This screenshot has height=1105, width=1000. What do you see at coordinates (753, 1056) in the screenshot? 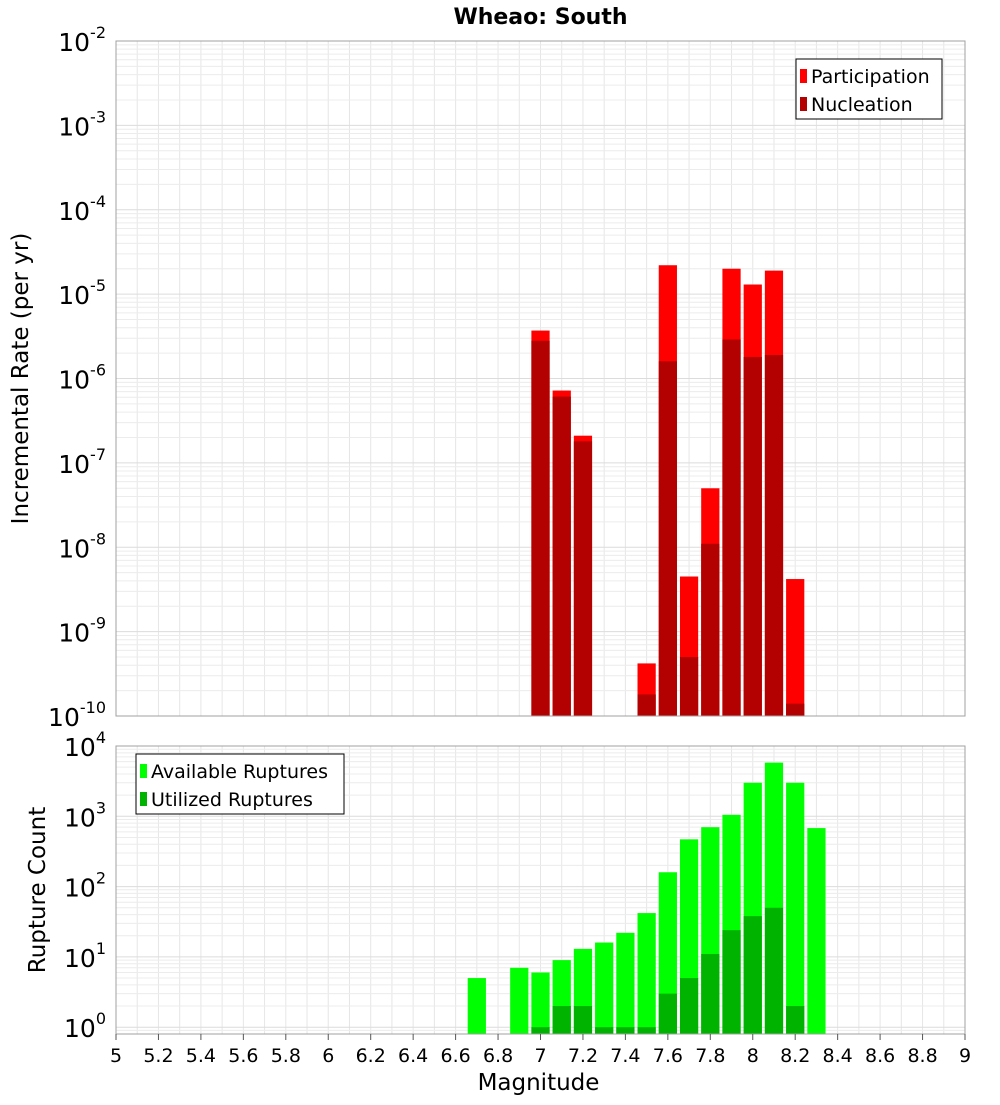
I see `x-tick-label: 8` at bounding box center [753, 1056].